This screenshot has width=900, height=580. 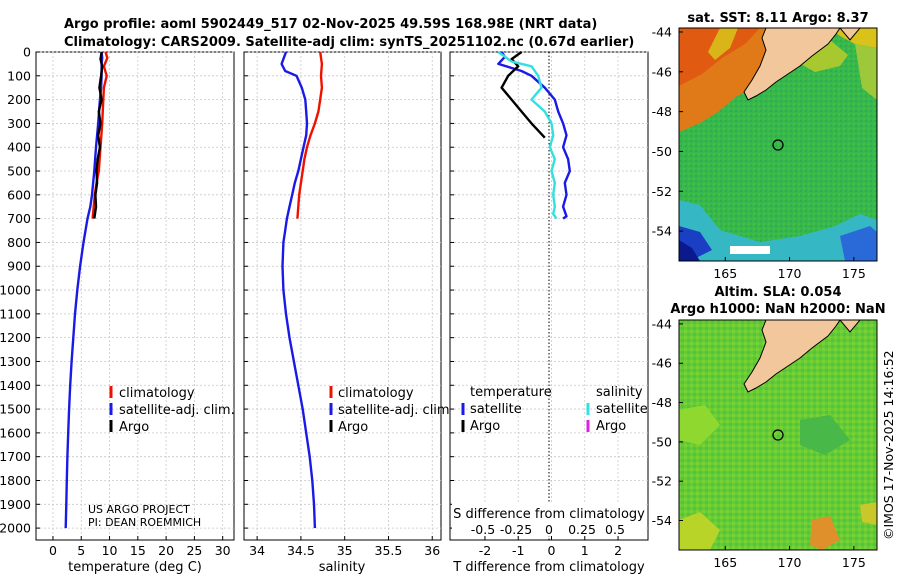 What do you see at coordinates (662, 111) in the screenshot?
I see `lat-tick-label: -48` at bounding box center [662, 111].